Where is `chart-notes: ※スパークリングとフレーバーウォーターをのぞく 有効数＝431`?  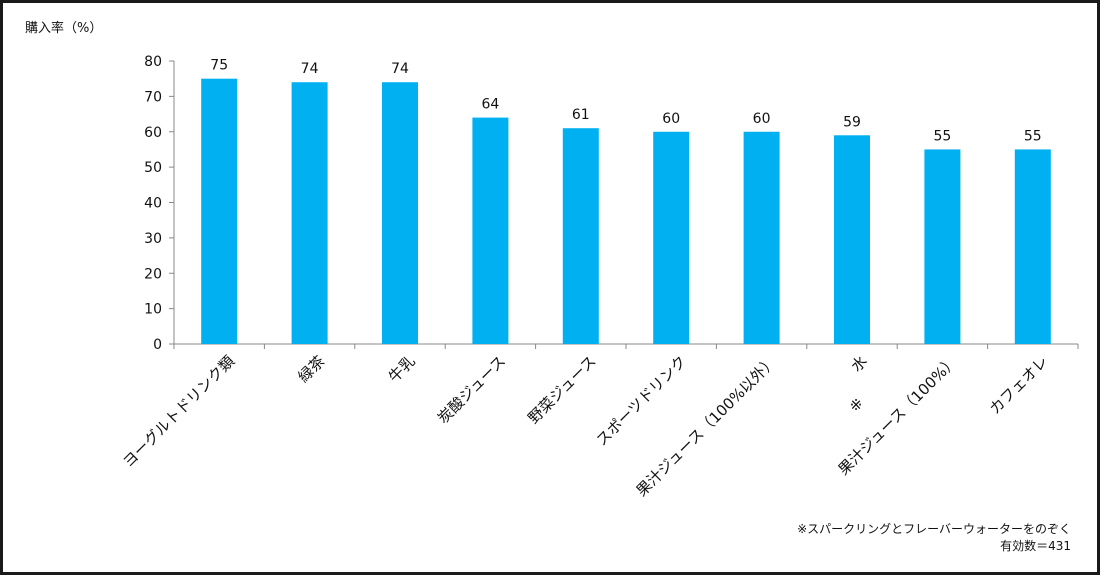 chart-notes: ※スパークリングとフレーバーウォーターをのぞく 有効数＝431 is located at coordinates (934, 538).